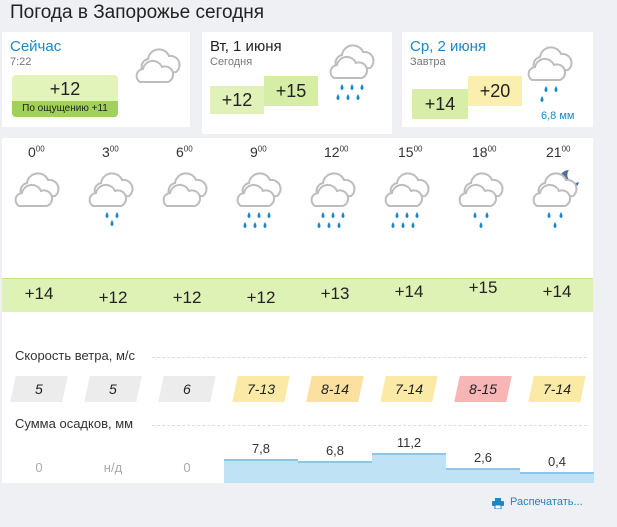  What do you see at coordinates (291, 91) in the screenshot?
I see `today-high: +15` at bounding box center [291, 91].